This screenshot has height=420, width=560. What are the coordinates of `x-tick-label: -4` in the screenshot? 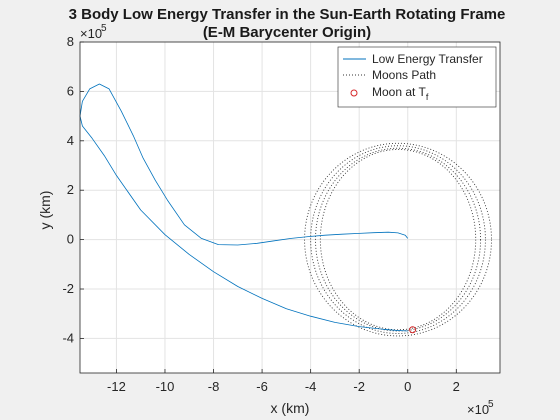 It's located at (311, 386).